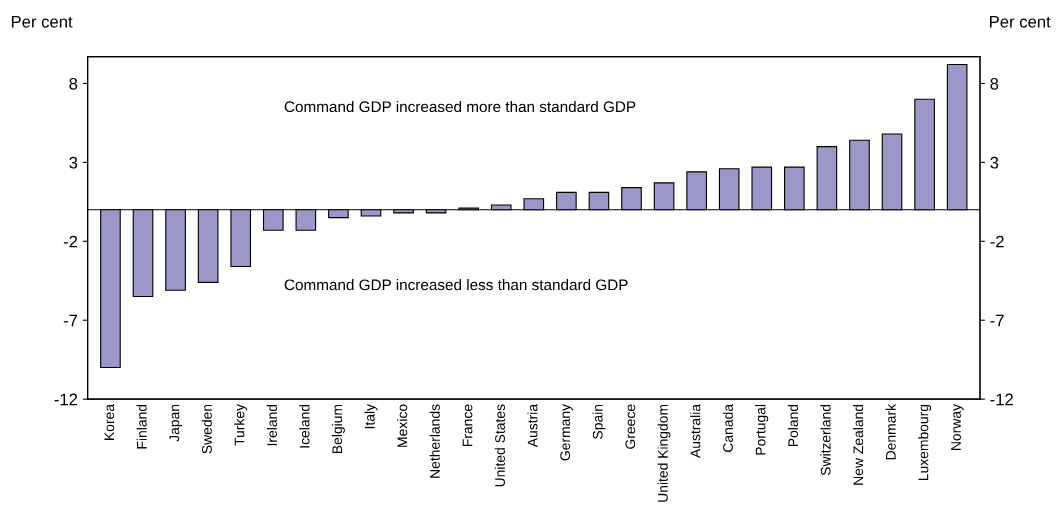  What do you see at coordinates (1001, 399) in the screenshot?
I see `y2-tick-label: -12` at bounding box center [1001, 399].